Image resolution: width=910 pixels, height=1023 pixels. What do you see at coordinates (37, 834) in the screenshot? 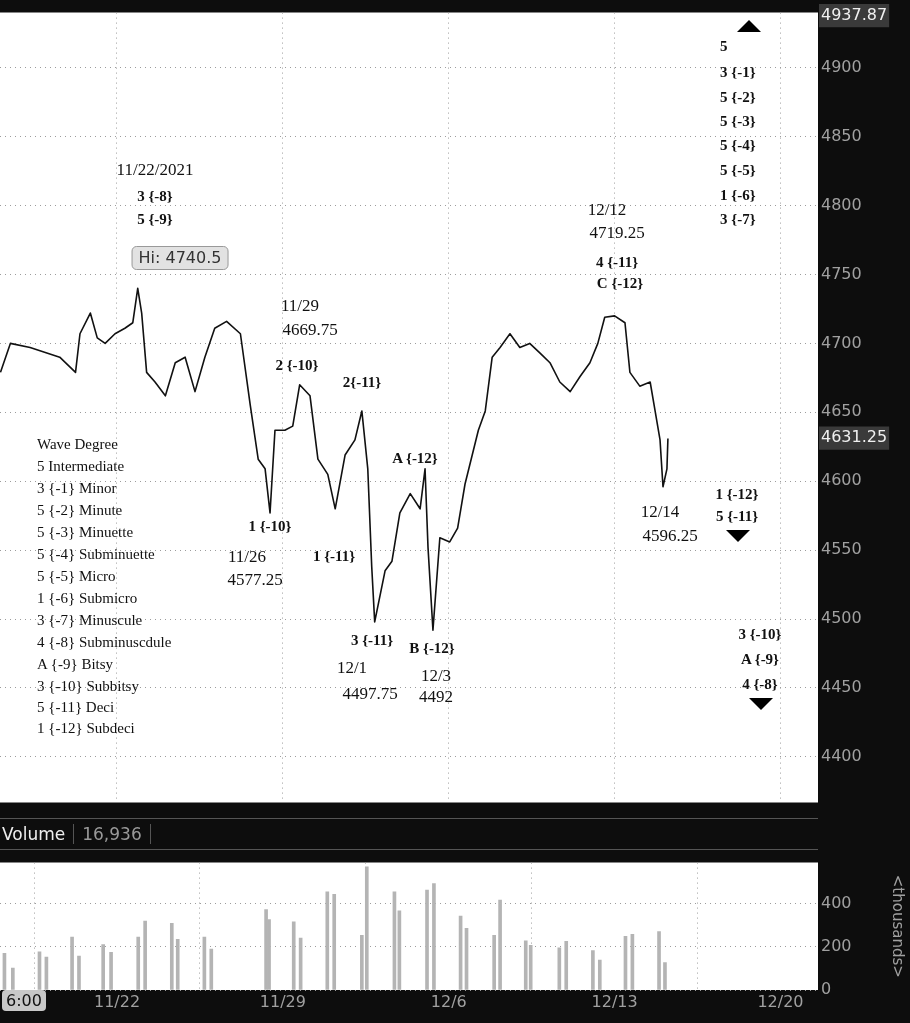
I see `chart-title: Volume` at bounding box center [37, 834].